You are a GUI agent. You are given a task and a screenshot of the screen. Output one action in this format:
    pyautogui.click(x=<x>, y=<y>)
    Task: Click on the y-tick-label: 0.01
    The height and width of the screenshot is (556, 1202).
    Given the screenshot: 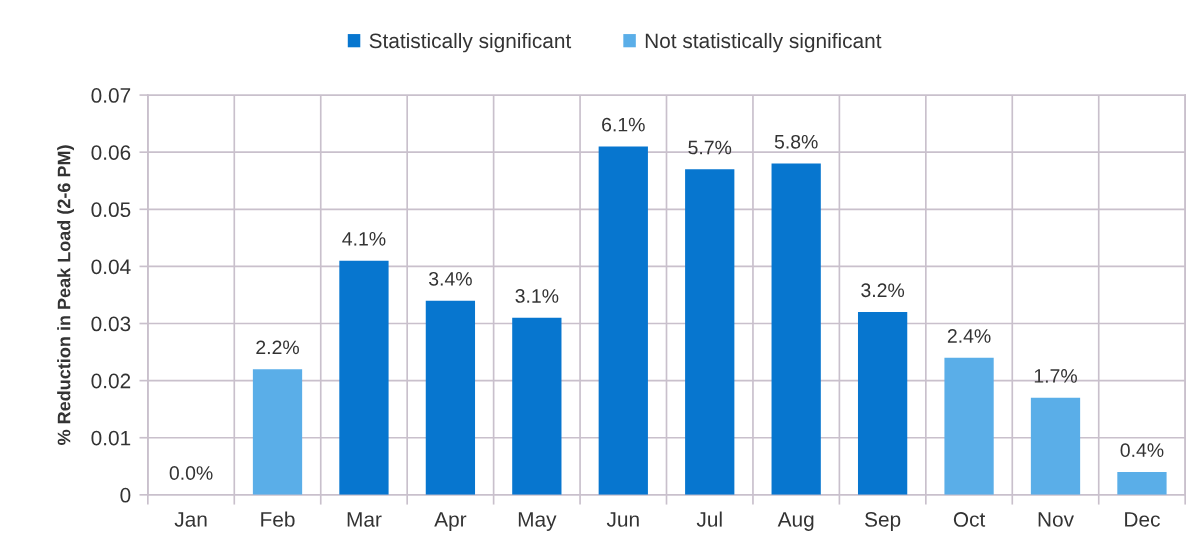 What is the action you would take?
    pyautogui.click(x=111, y=438)
    